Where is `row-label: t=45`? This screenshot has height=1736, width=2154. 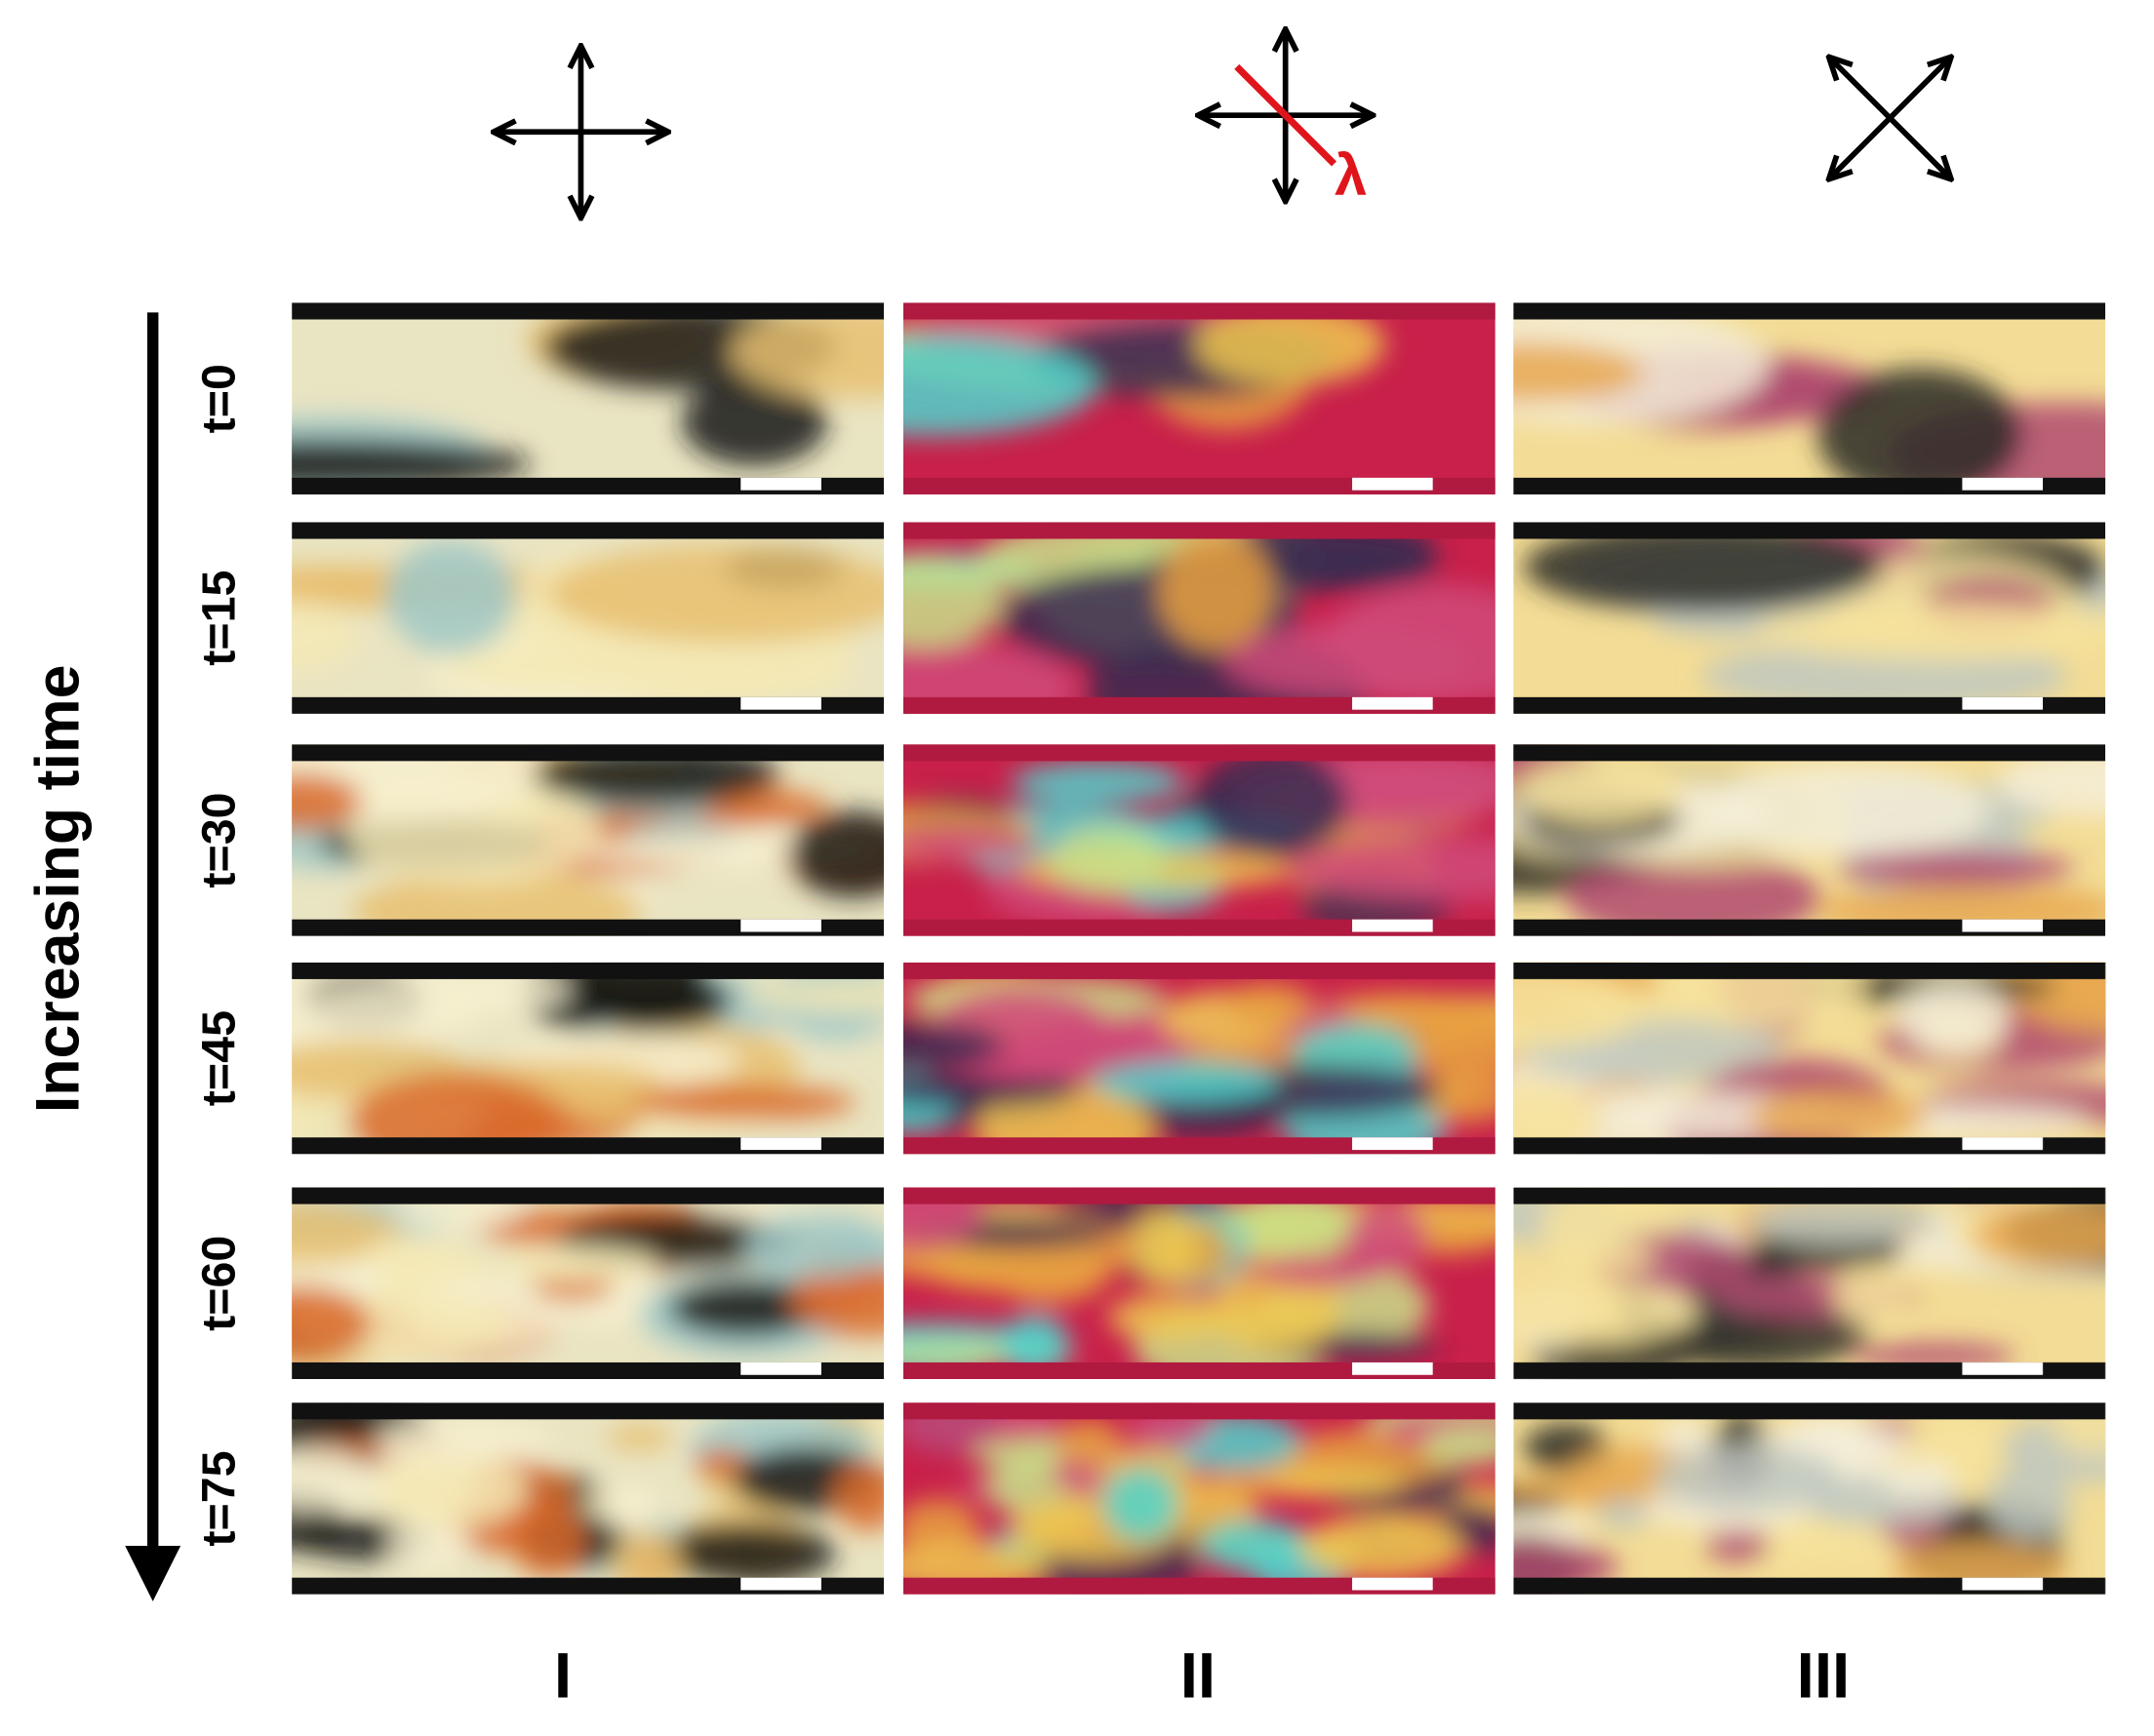
row-label: t=45 is located at coordinates (219, 1058).